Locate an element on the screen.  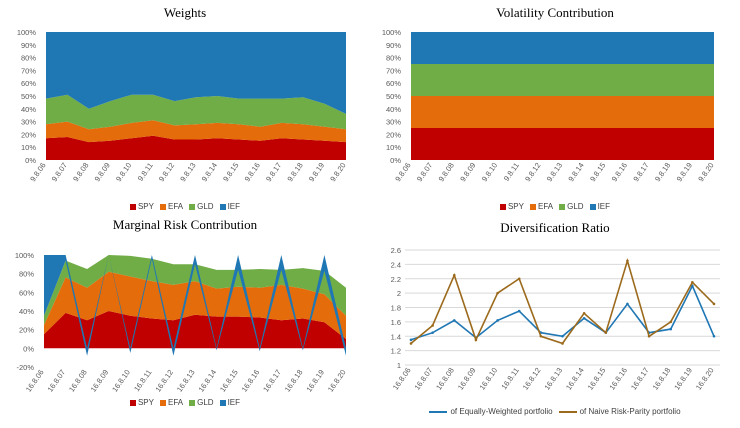
volatility-contribution-y-tick-label: 60% is located at coordinates (393, 83).